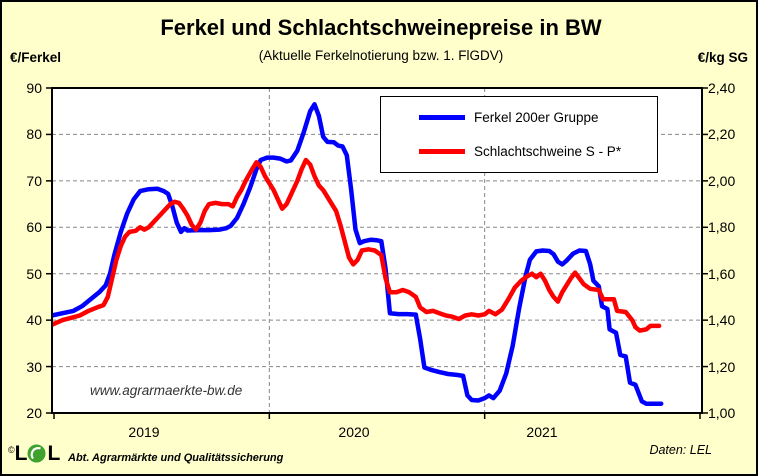  What do you see at coordinates (722, 180) in the screenshot?
I see `right-tick-2,00: 2,00` at bounding box center [722, 180].